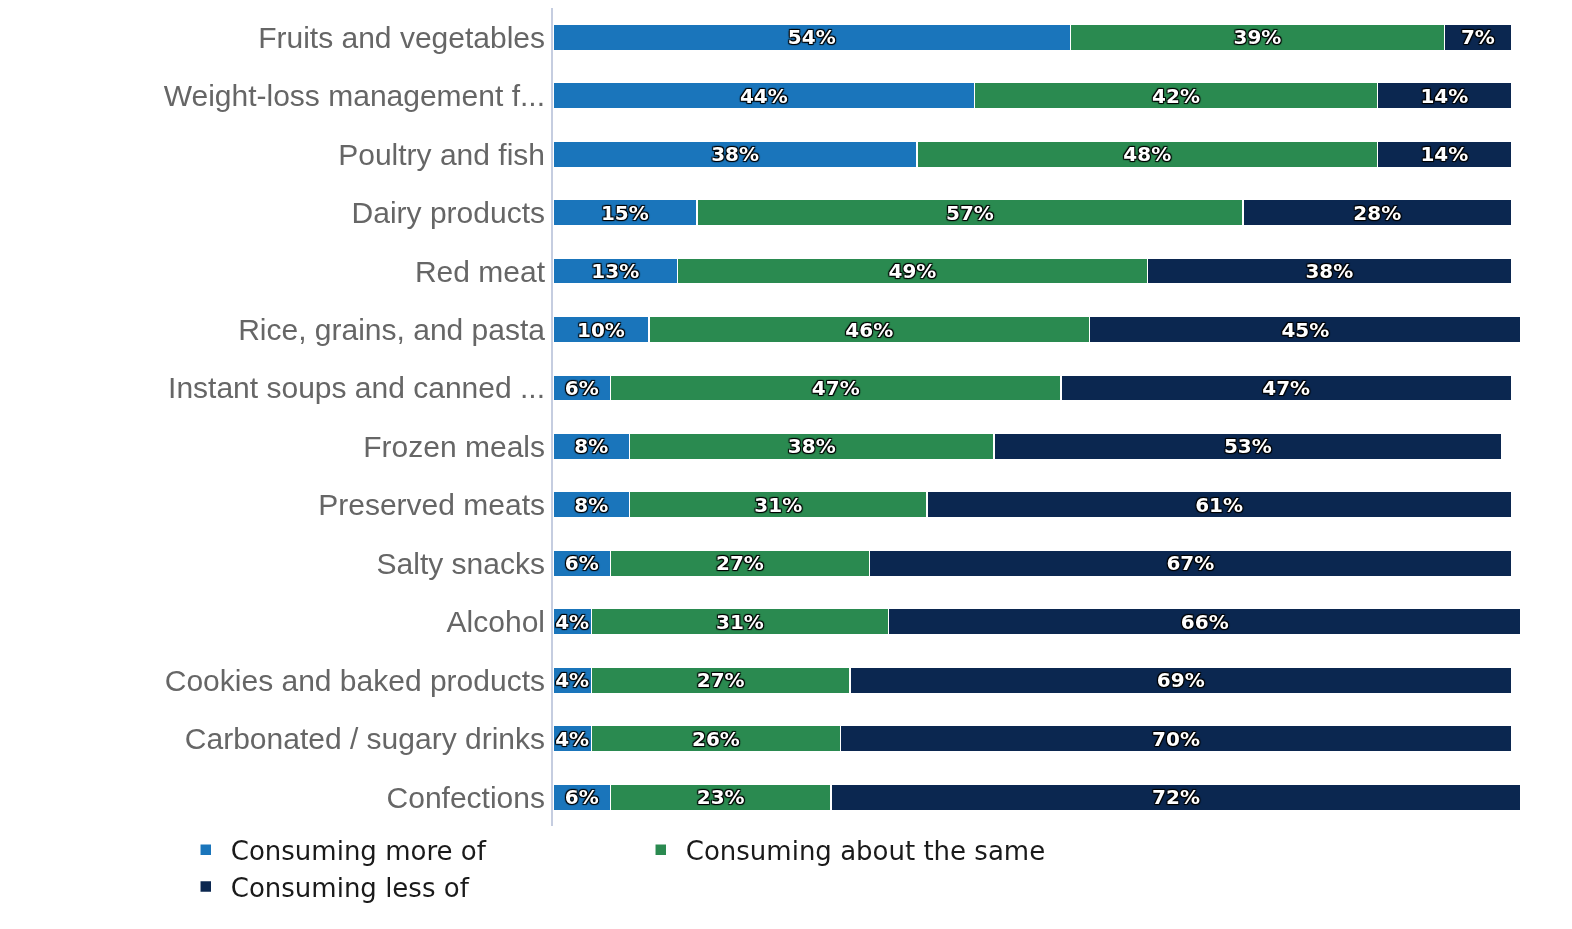 This screenshot has height=929, width=1572. What do you see at coordinates (1190, 563) in the screenshot?
I see `data-label: 67%` at bounding box center [1190, 563].